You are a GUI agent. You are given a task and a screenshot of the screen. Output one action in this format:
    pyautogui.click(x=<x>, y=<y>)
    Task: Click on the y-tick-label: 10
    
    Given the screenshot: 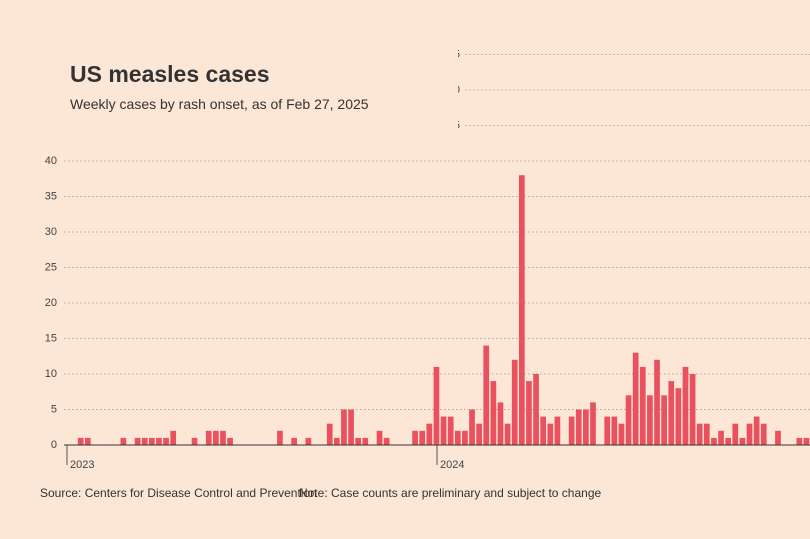 What is the action you would take?
    pyautogui.click(x=51, y=374)
    